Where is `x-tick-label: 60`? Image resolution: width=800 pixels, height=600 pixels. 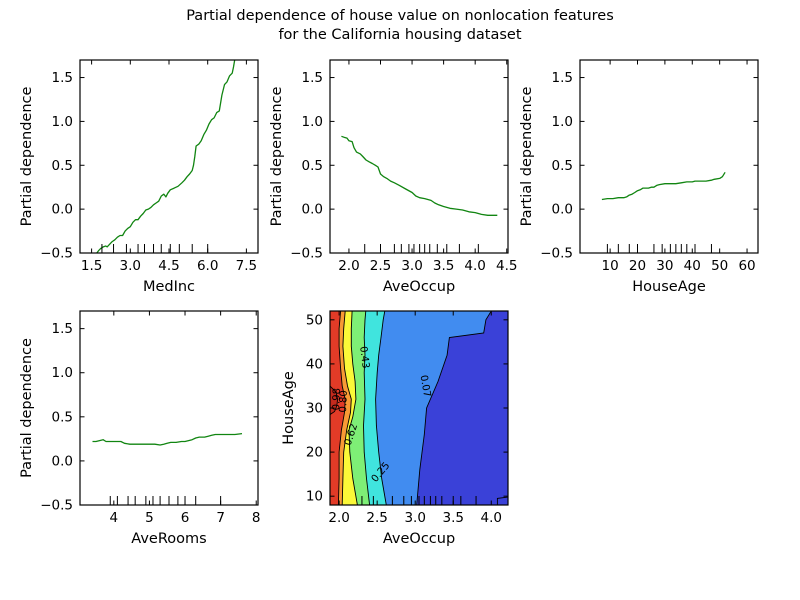 x-tick-label: 60 is located at coordinates (746, 266).